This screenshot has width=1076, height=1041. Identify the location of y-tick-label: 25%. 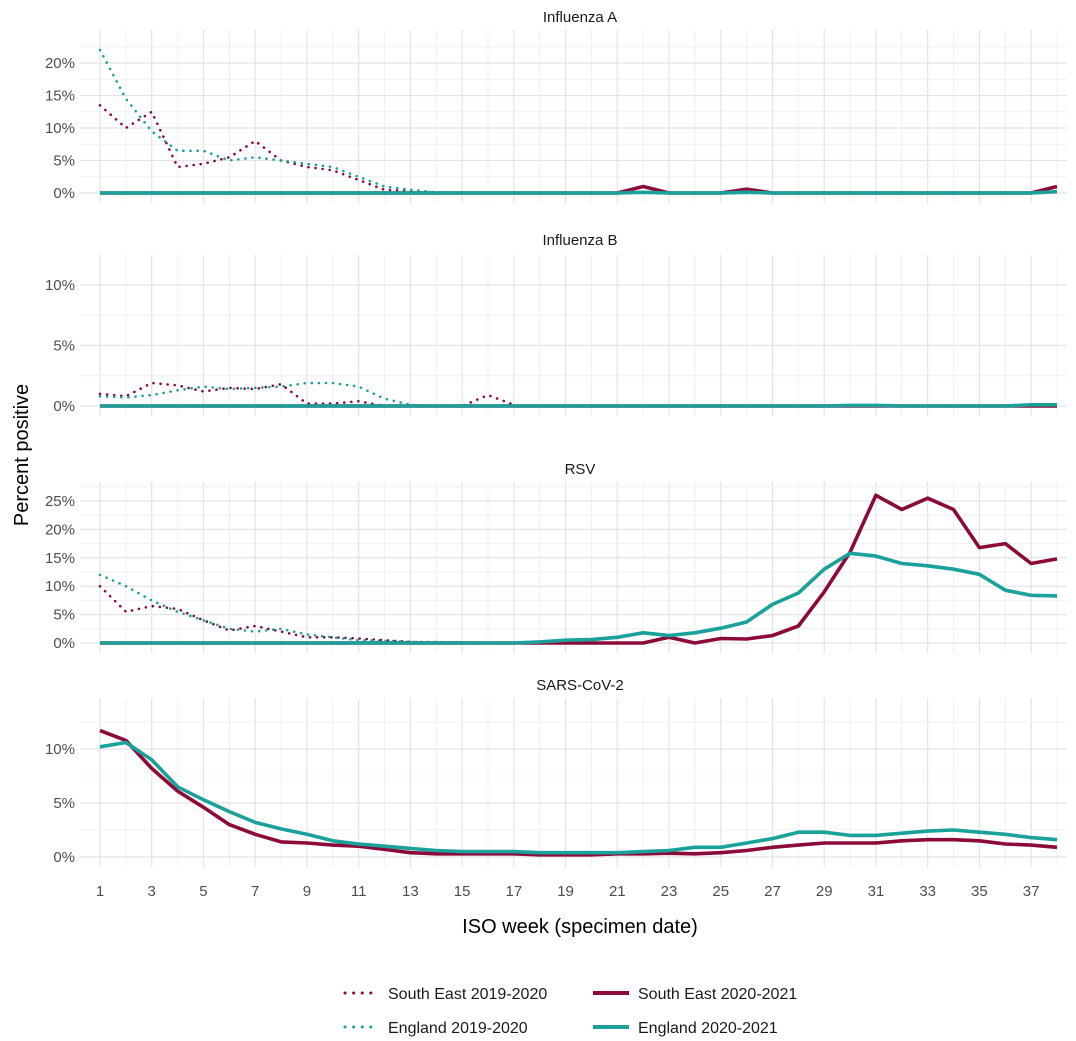
(60, 501).